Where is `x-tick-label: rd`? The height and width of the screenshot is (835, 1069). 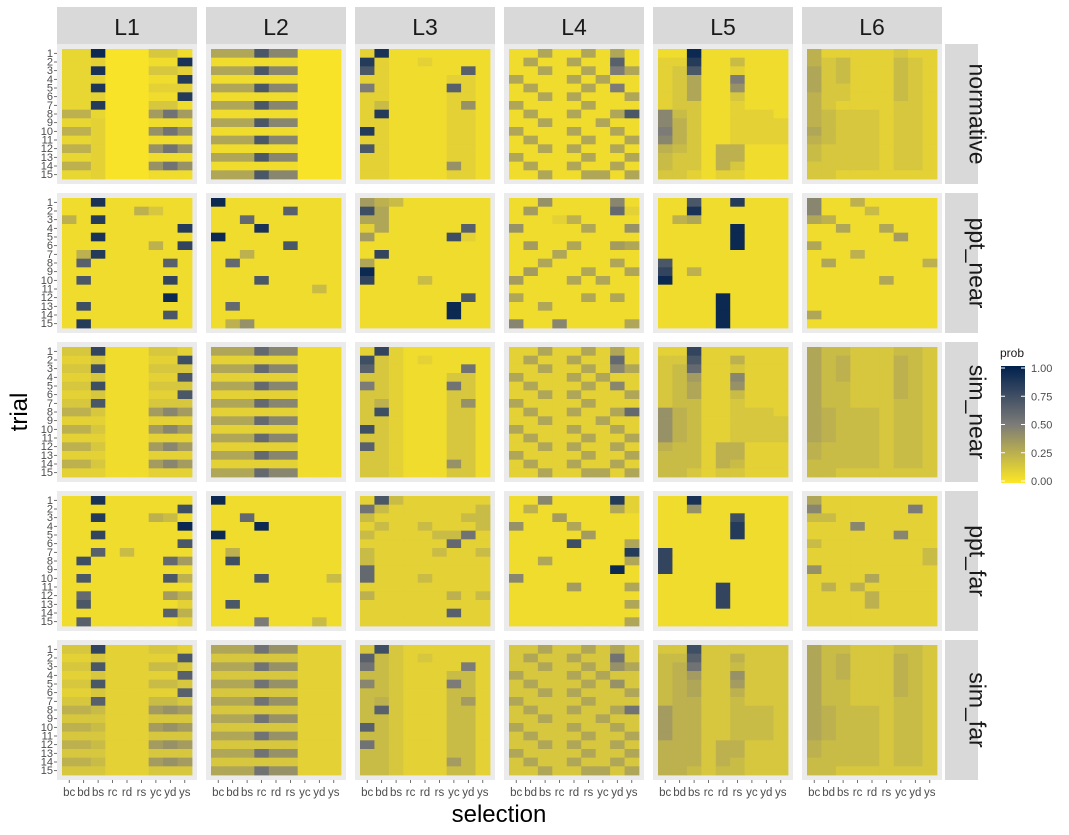 x-tick-label: rd is located at coordinates (574, 793).